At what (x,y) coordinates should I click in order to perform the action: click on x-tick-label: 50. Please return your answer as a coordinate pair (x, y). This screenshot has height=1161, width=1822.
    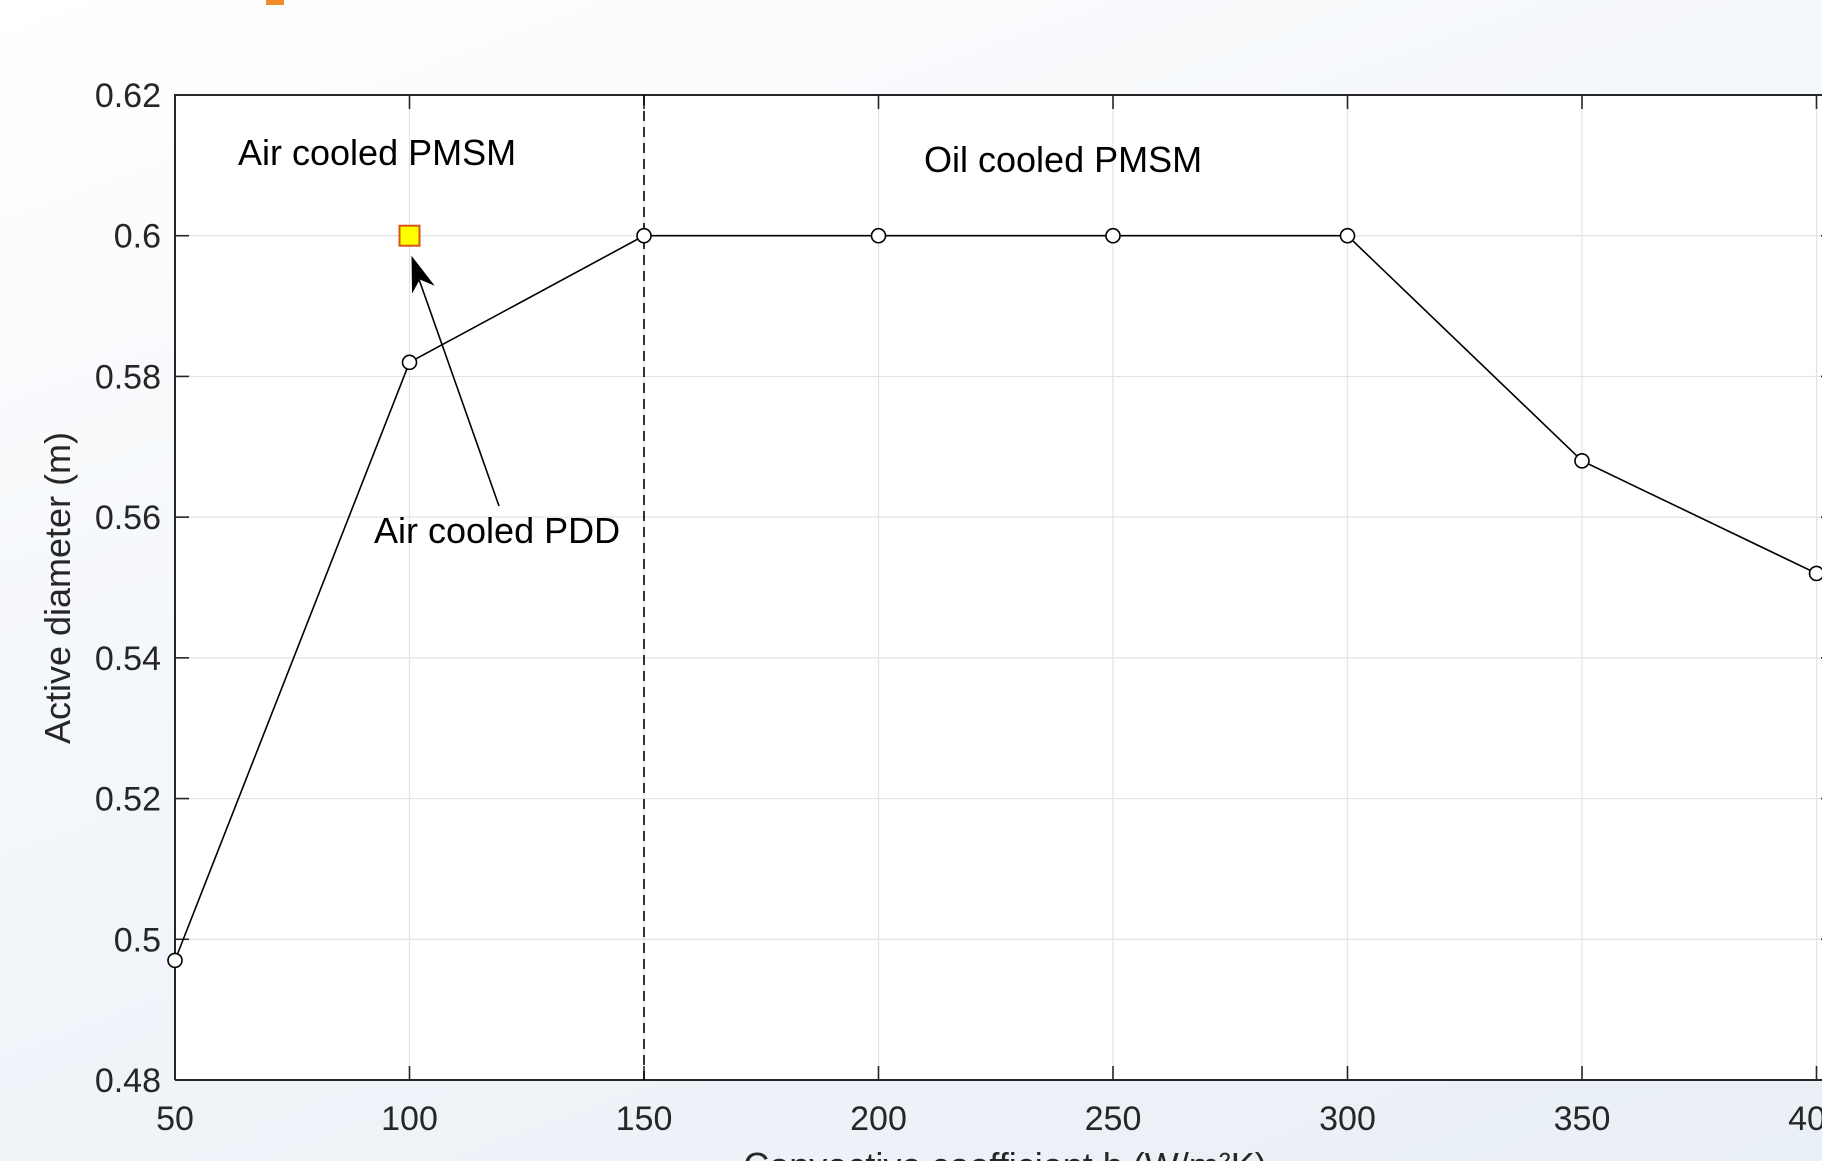
    Looking at the image, I should click on (175, 1119).